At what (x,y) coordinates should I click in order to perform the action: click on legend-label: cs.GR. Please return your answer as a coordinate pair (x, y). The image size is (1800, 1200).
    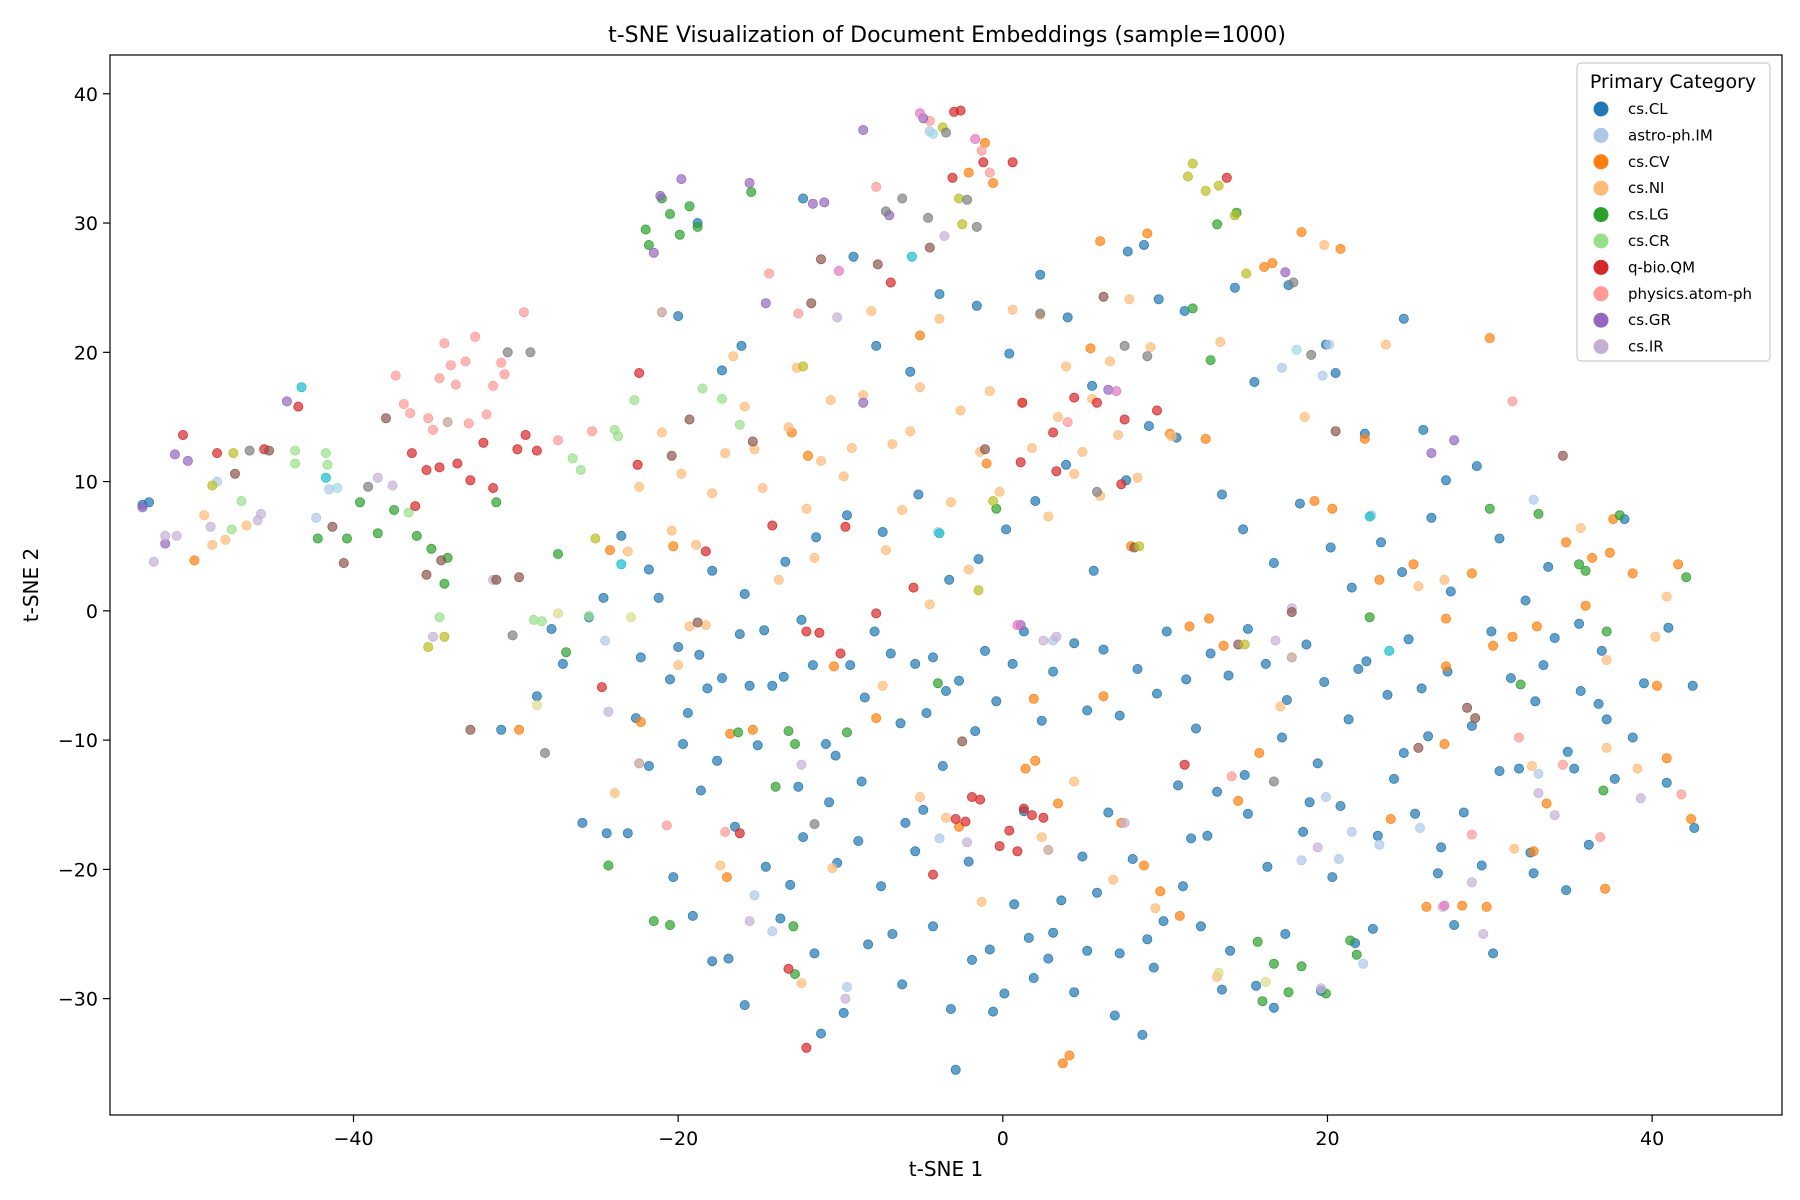
    Looking at the image, I should click on (1649, 320).